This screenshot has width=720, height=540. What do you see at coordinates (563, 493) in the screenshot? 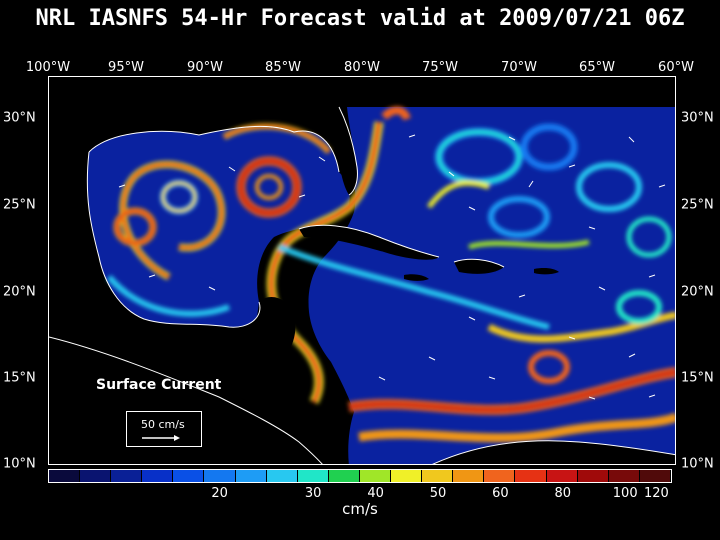
I see `colorbar-tick-label: 80` at bounding box center [563, 493].